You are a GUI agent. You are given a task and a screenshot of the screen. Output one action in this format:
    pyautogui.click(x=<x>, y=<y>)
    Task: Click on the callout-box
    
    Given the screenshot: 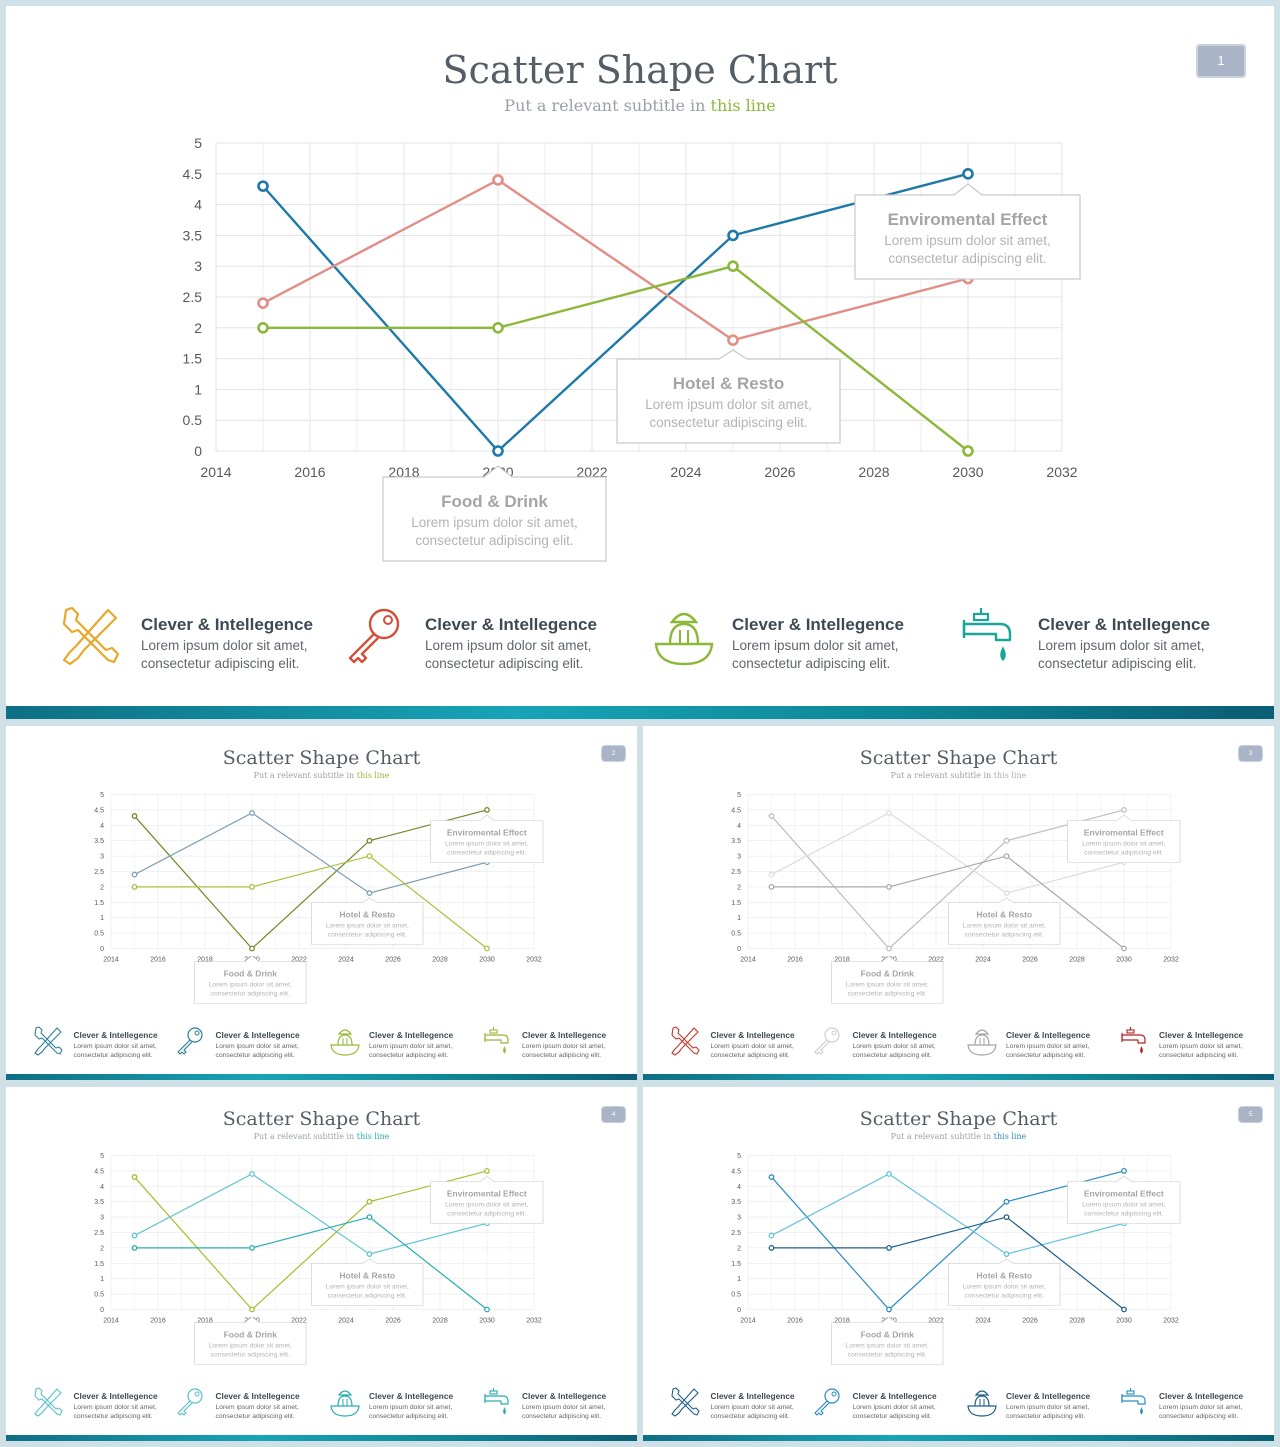 What is the action you would take?
    pyautogui.click(x=494, y=513)
    